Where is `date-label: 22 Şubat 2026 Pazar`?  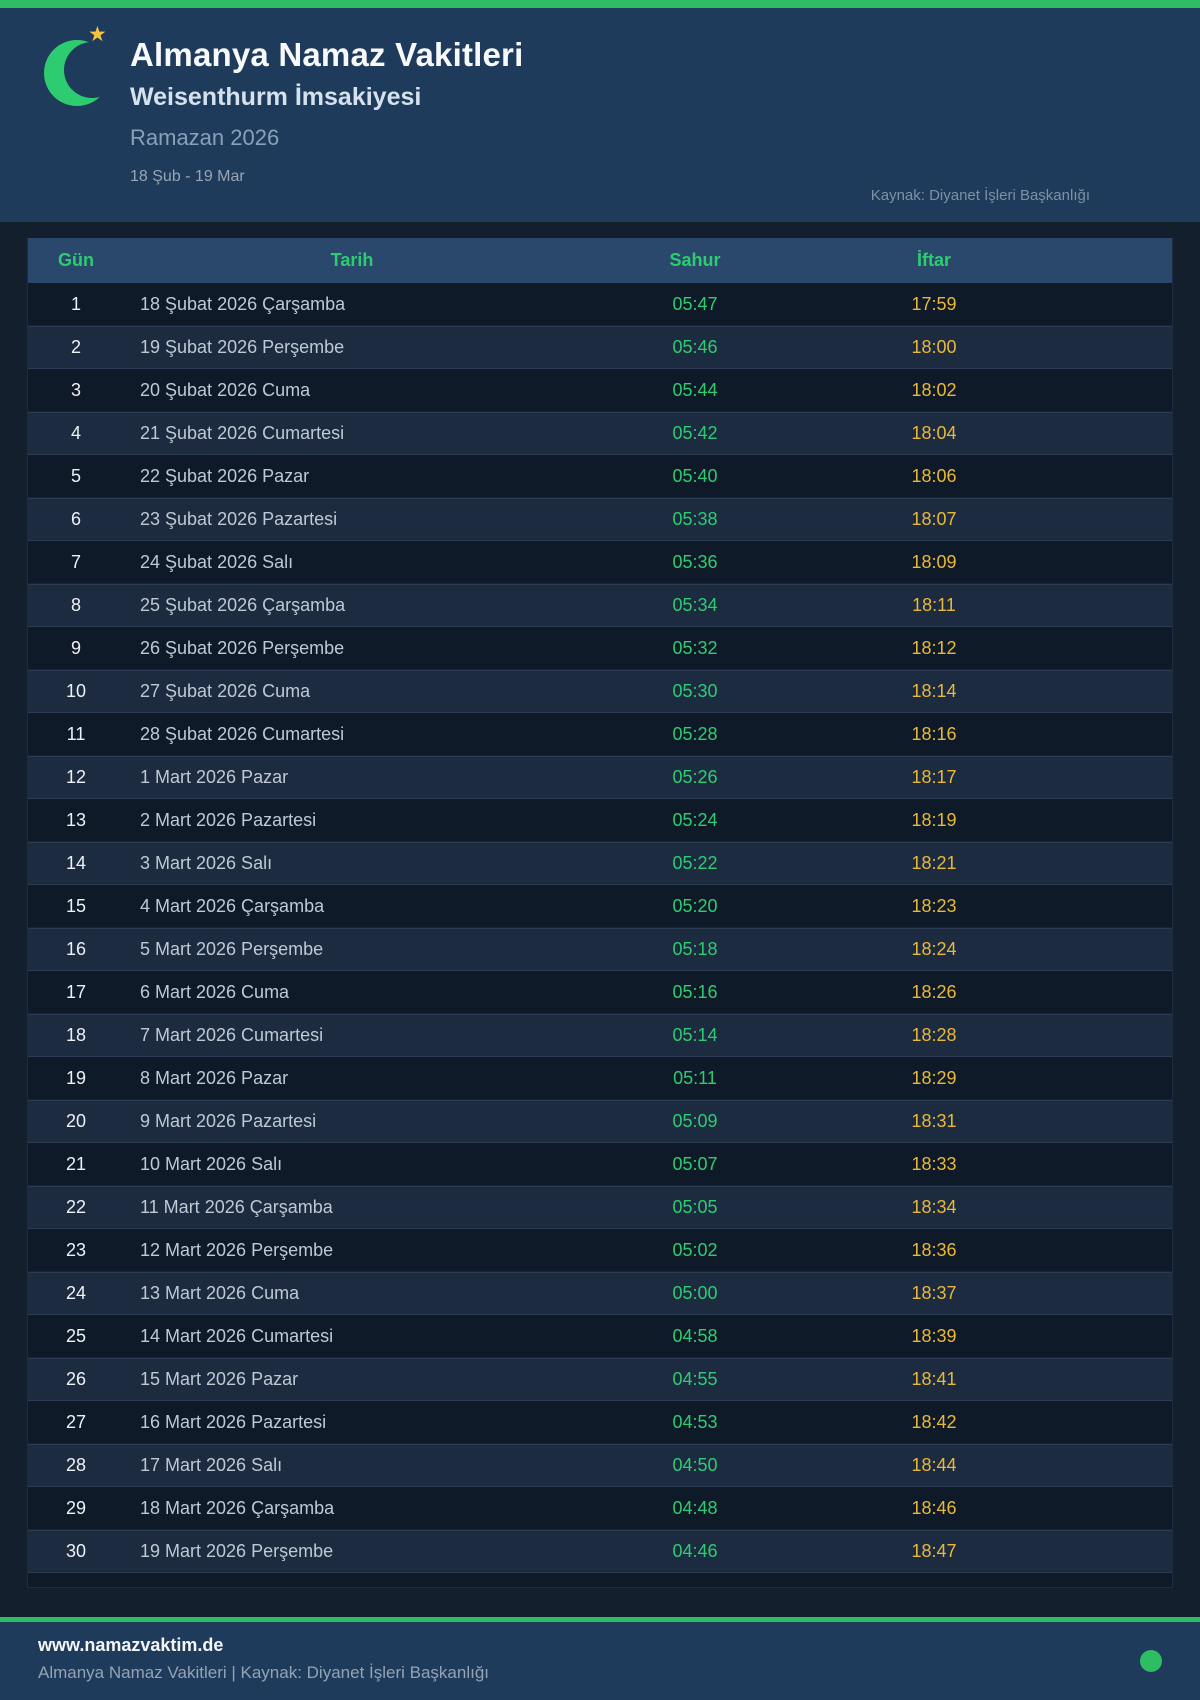
date-label: 22 Şubat 2026 Pazar is located at coordinates (225, 475).